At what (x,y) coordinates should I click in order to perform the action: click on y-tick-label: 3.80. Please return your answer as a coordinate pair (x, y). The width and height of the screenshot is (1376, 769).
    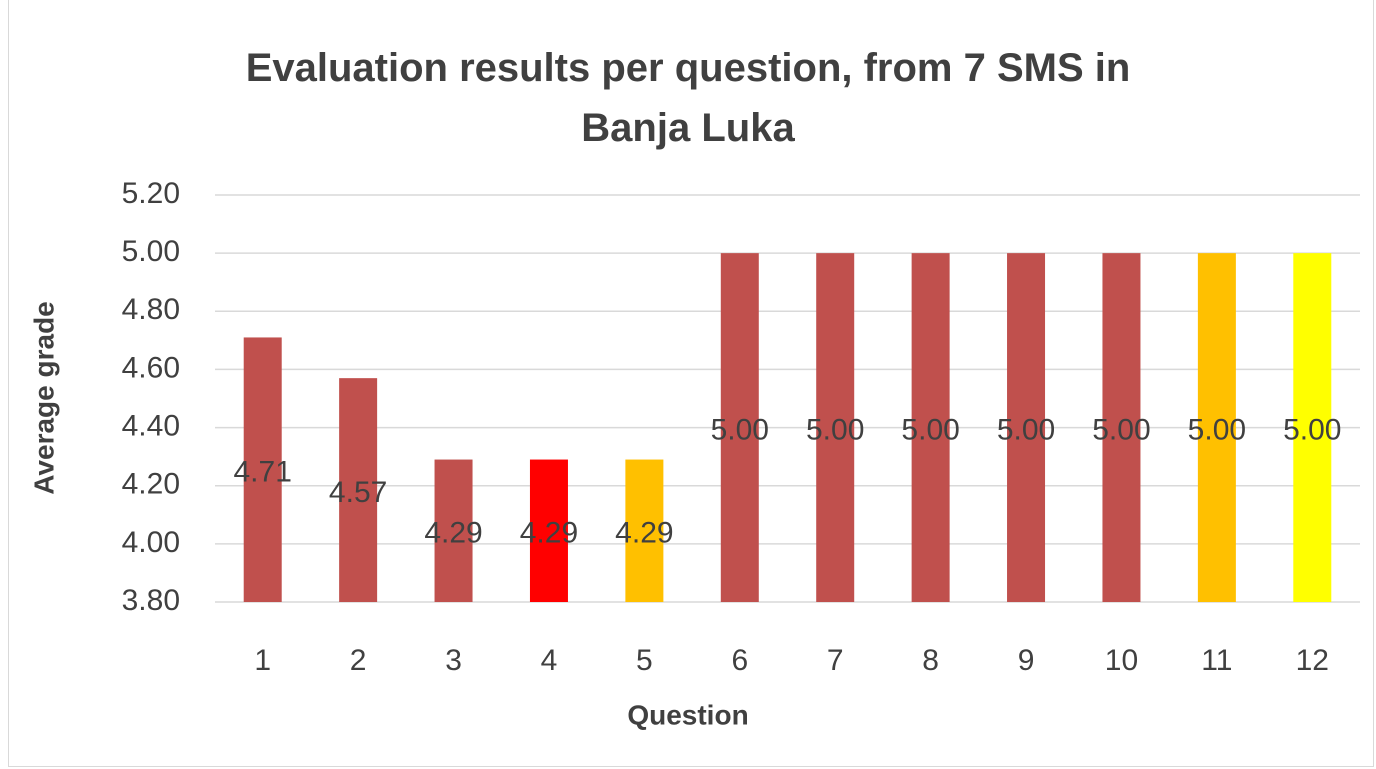
    Looking at the image, I should click on (151, 600).